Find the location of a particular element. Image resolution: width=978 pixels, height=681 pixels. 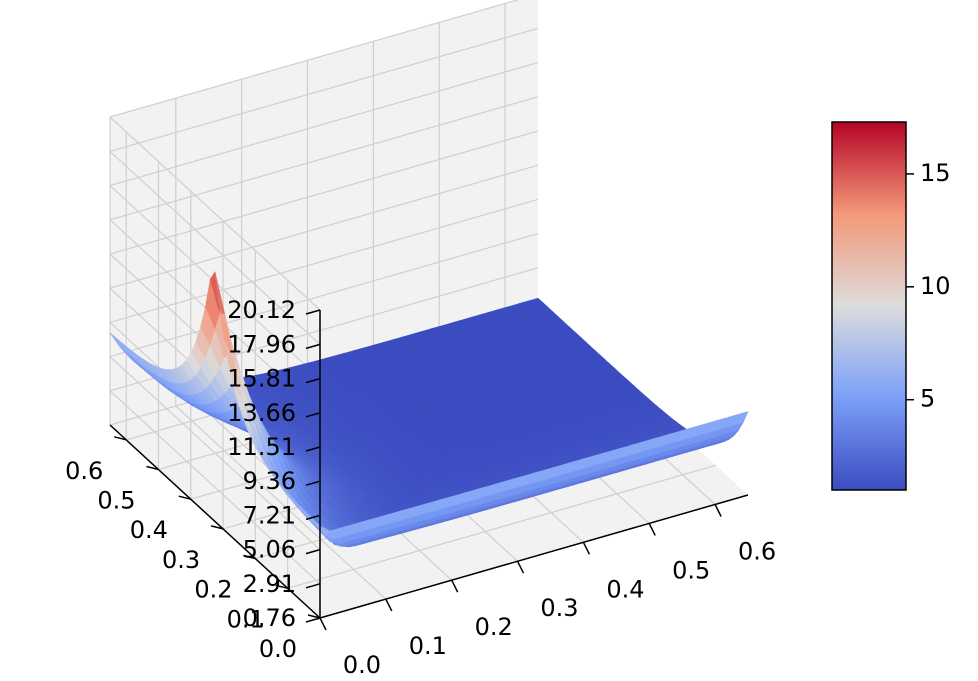

x-tick-label: 0.0 is located at coordinates (362, 665).